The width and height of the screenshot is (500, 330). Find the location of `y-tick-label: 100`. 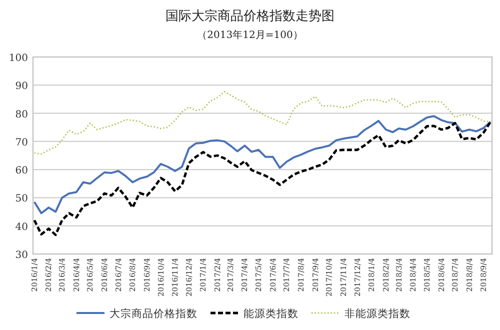

y-tick-label: 100 is located at coordinates (18, 58).